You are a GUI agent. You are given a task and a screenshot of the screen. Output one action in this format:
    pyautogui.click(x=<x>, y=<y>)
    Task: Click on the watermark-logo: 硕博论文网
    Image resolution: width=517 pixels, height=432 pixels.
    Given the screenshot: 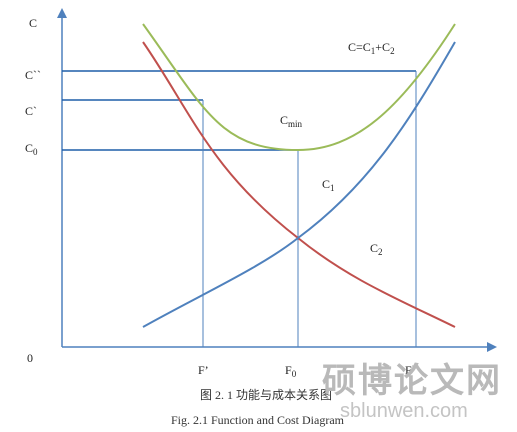 What is the action you would take?
    pyautogui.click(x=412, y=381)
    